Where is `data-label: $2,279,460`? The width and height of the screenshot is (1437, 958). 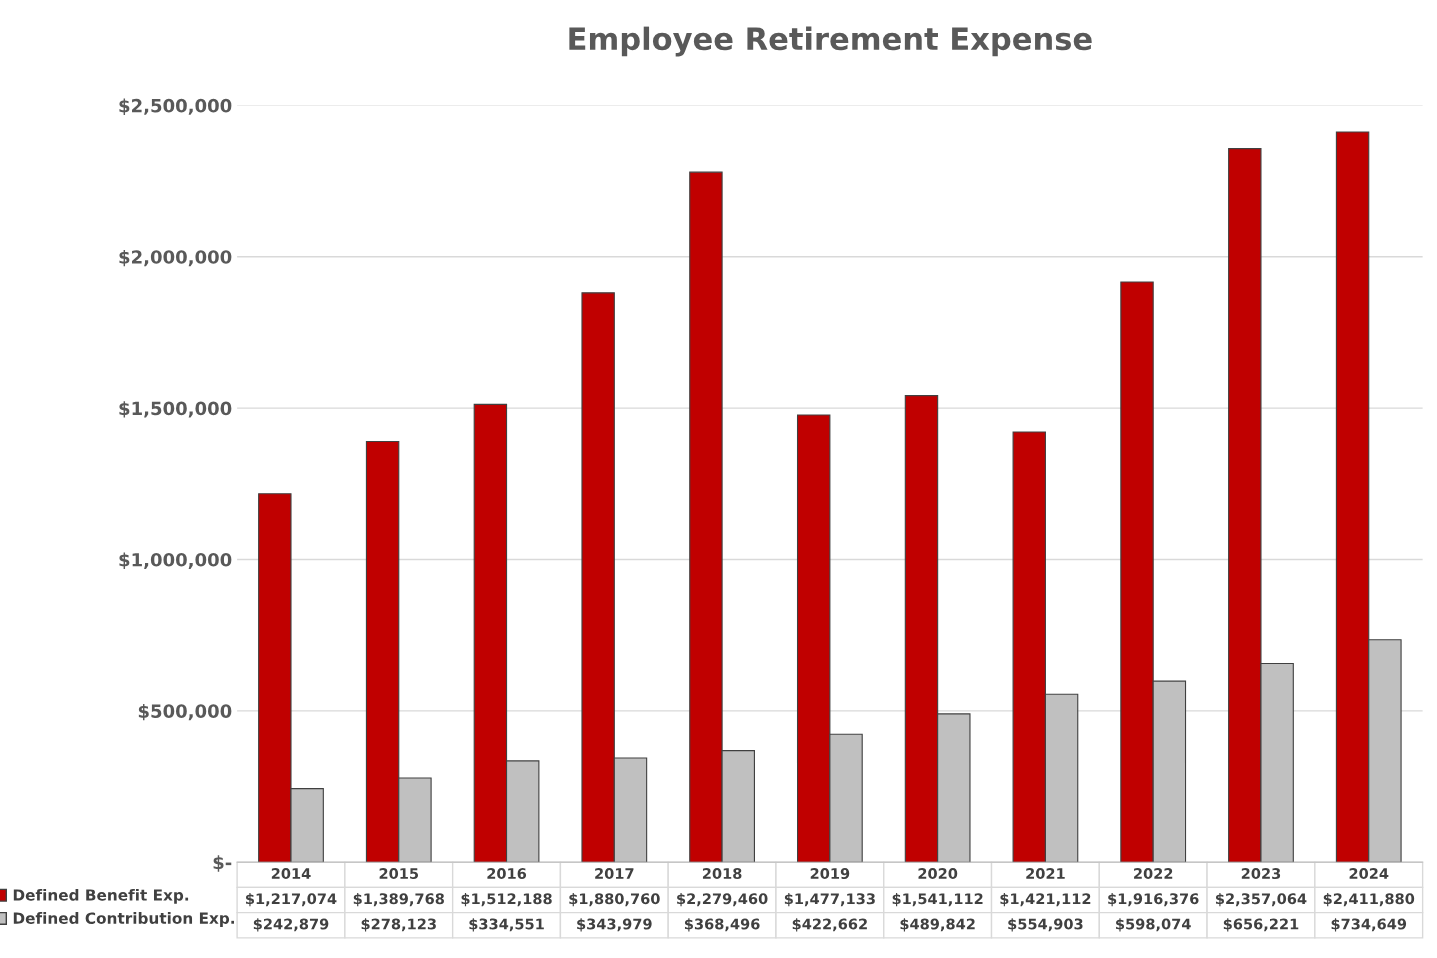 data-label: $2,279,460 is located at coordinates (722, 899).